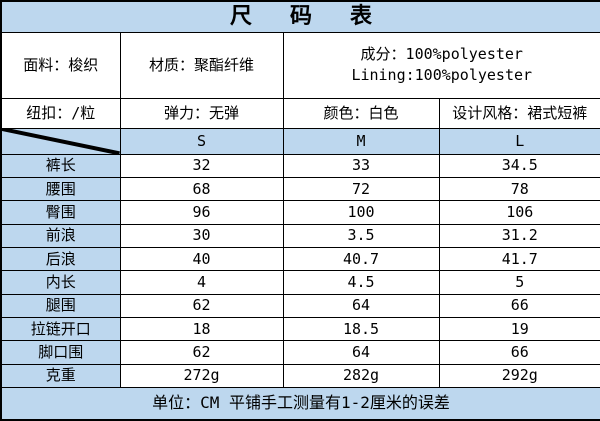  Describe the element at coordinates (201, 65) in the screenshot. I see `material-cell: 材质：聚酯纤维` at that location.